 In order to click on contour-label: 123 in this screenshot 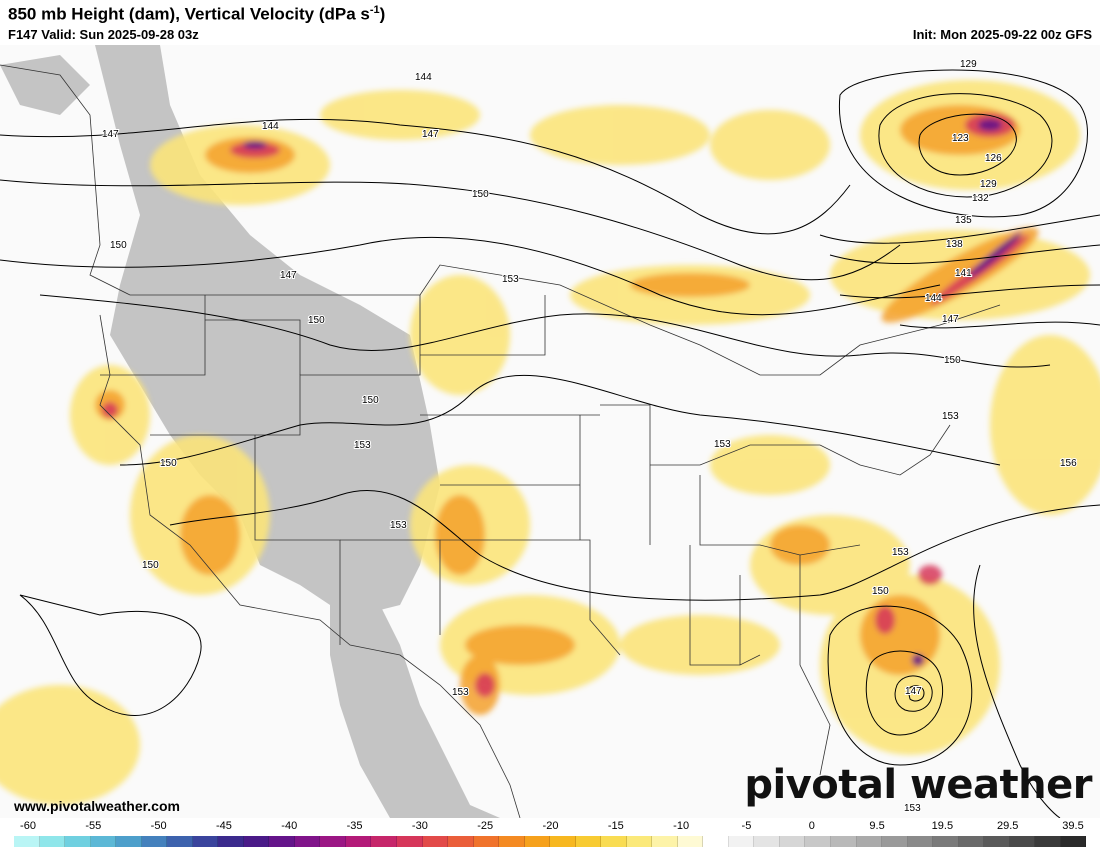, I will do `click(960, 138)`.